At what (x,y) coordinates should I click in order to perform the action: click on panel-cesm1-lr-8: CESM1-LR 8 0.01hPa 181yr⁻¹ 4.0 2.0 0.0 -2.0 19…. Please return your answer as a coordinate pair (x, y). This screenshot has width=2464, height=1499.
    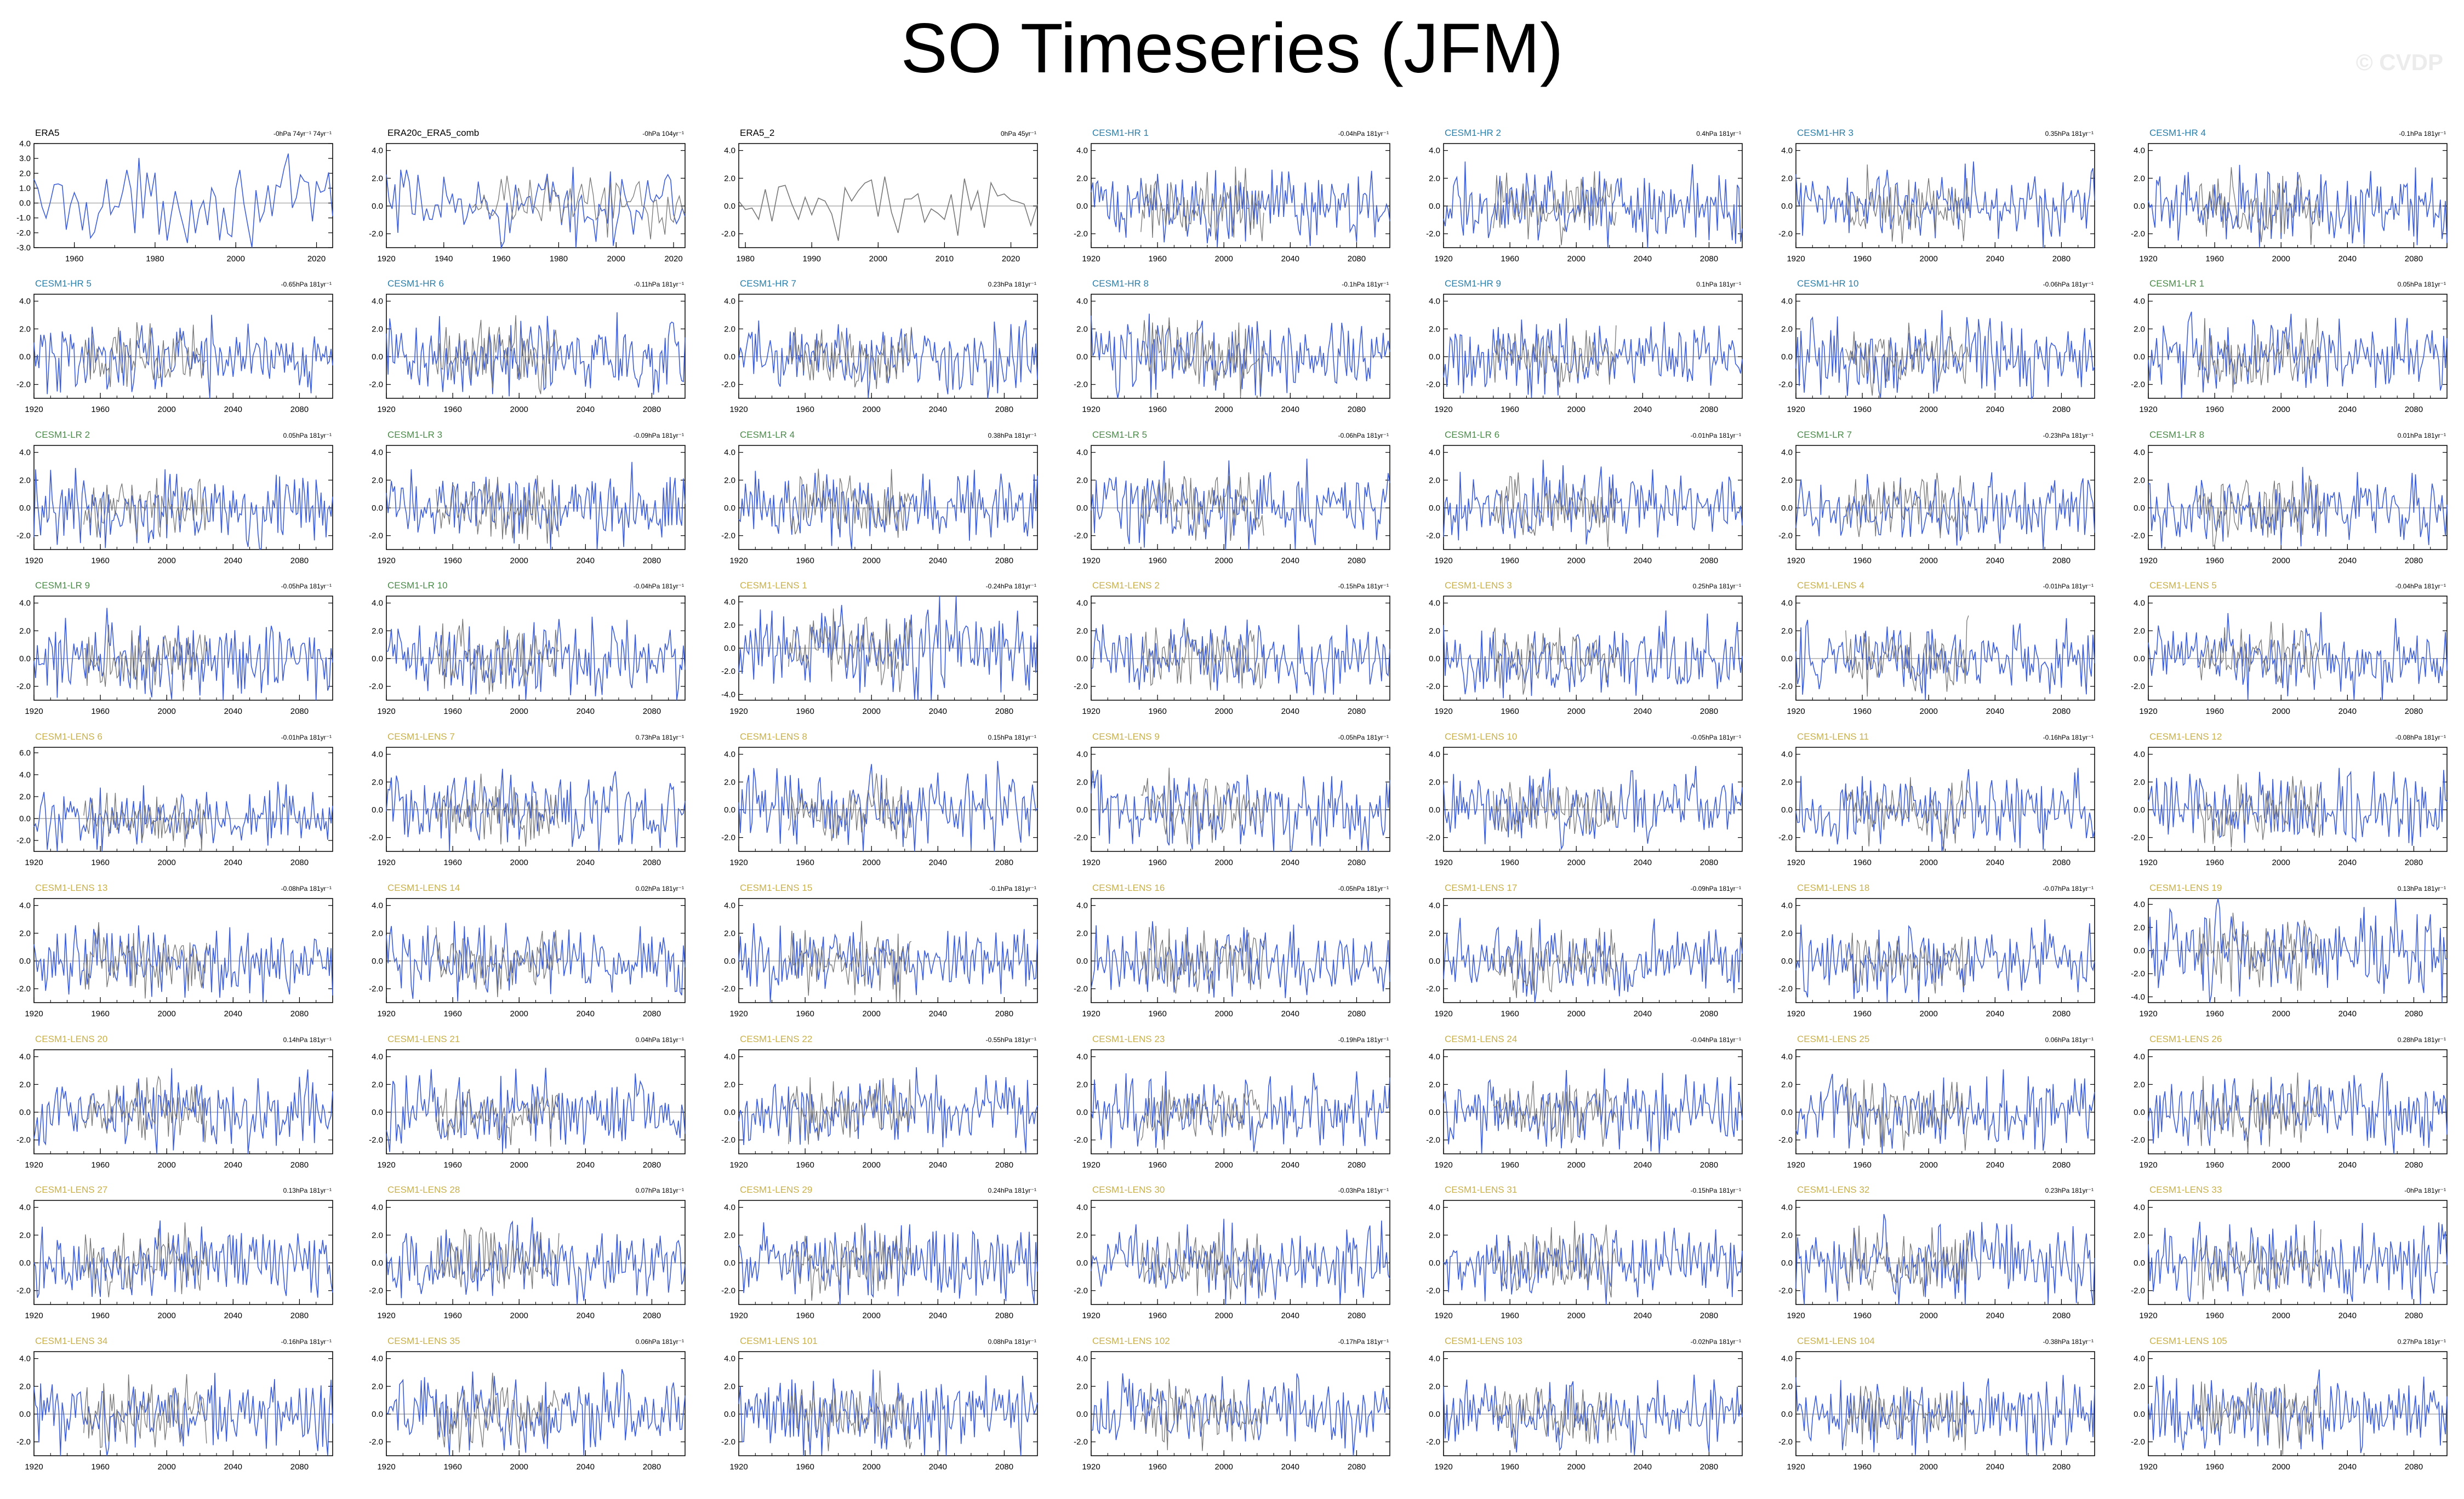
    Looking at the image, I should click on (2289, 497).